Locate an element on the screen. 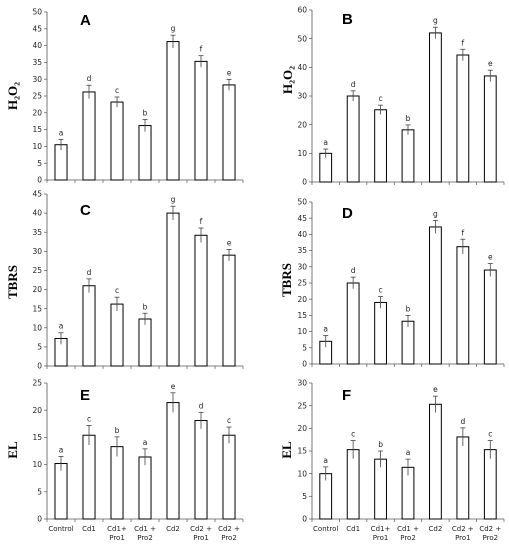 This screenshot has width=509, height=550. category-label-line1: Cd1+ is located at coordinates (381, 529).